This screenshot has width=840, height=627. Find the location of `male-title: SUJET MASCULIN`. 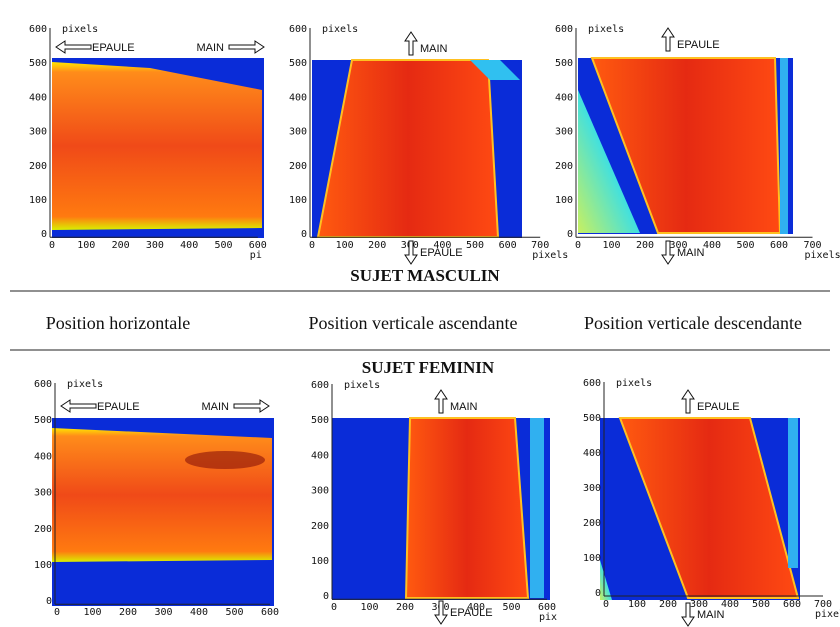

male-title: SUJET MASCULIN is located at coordinates (425, 275).